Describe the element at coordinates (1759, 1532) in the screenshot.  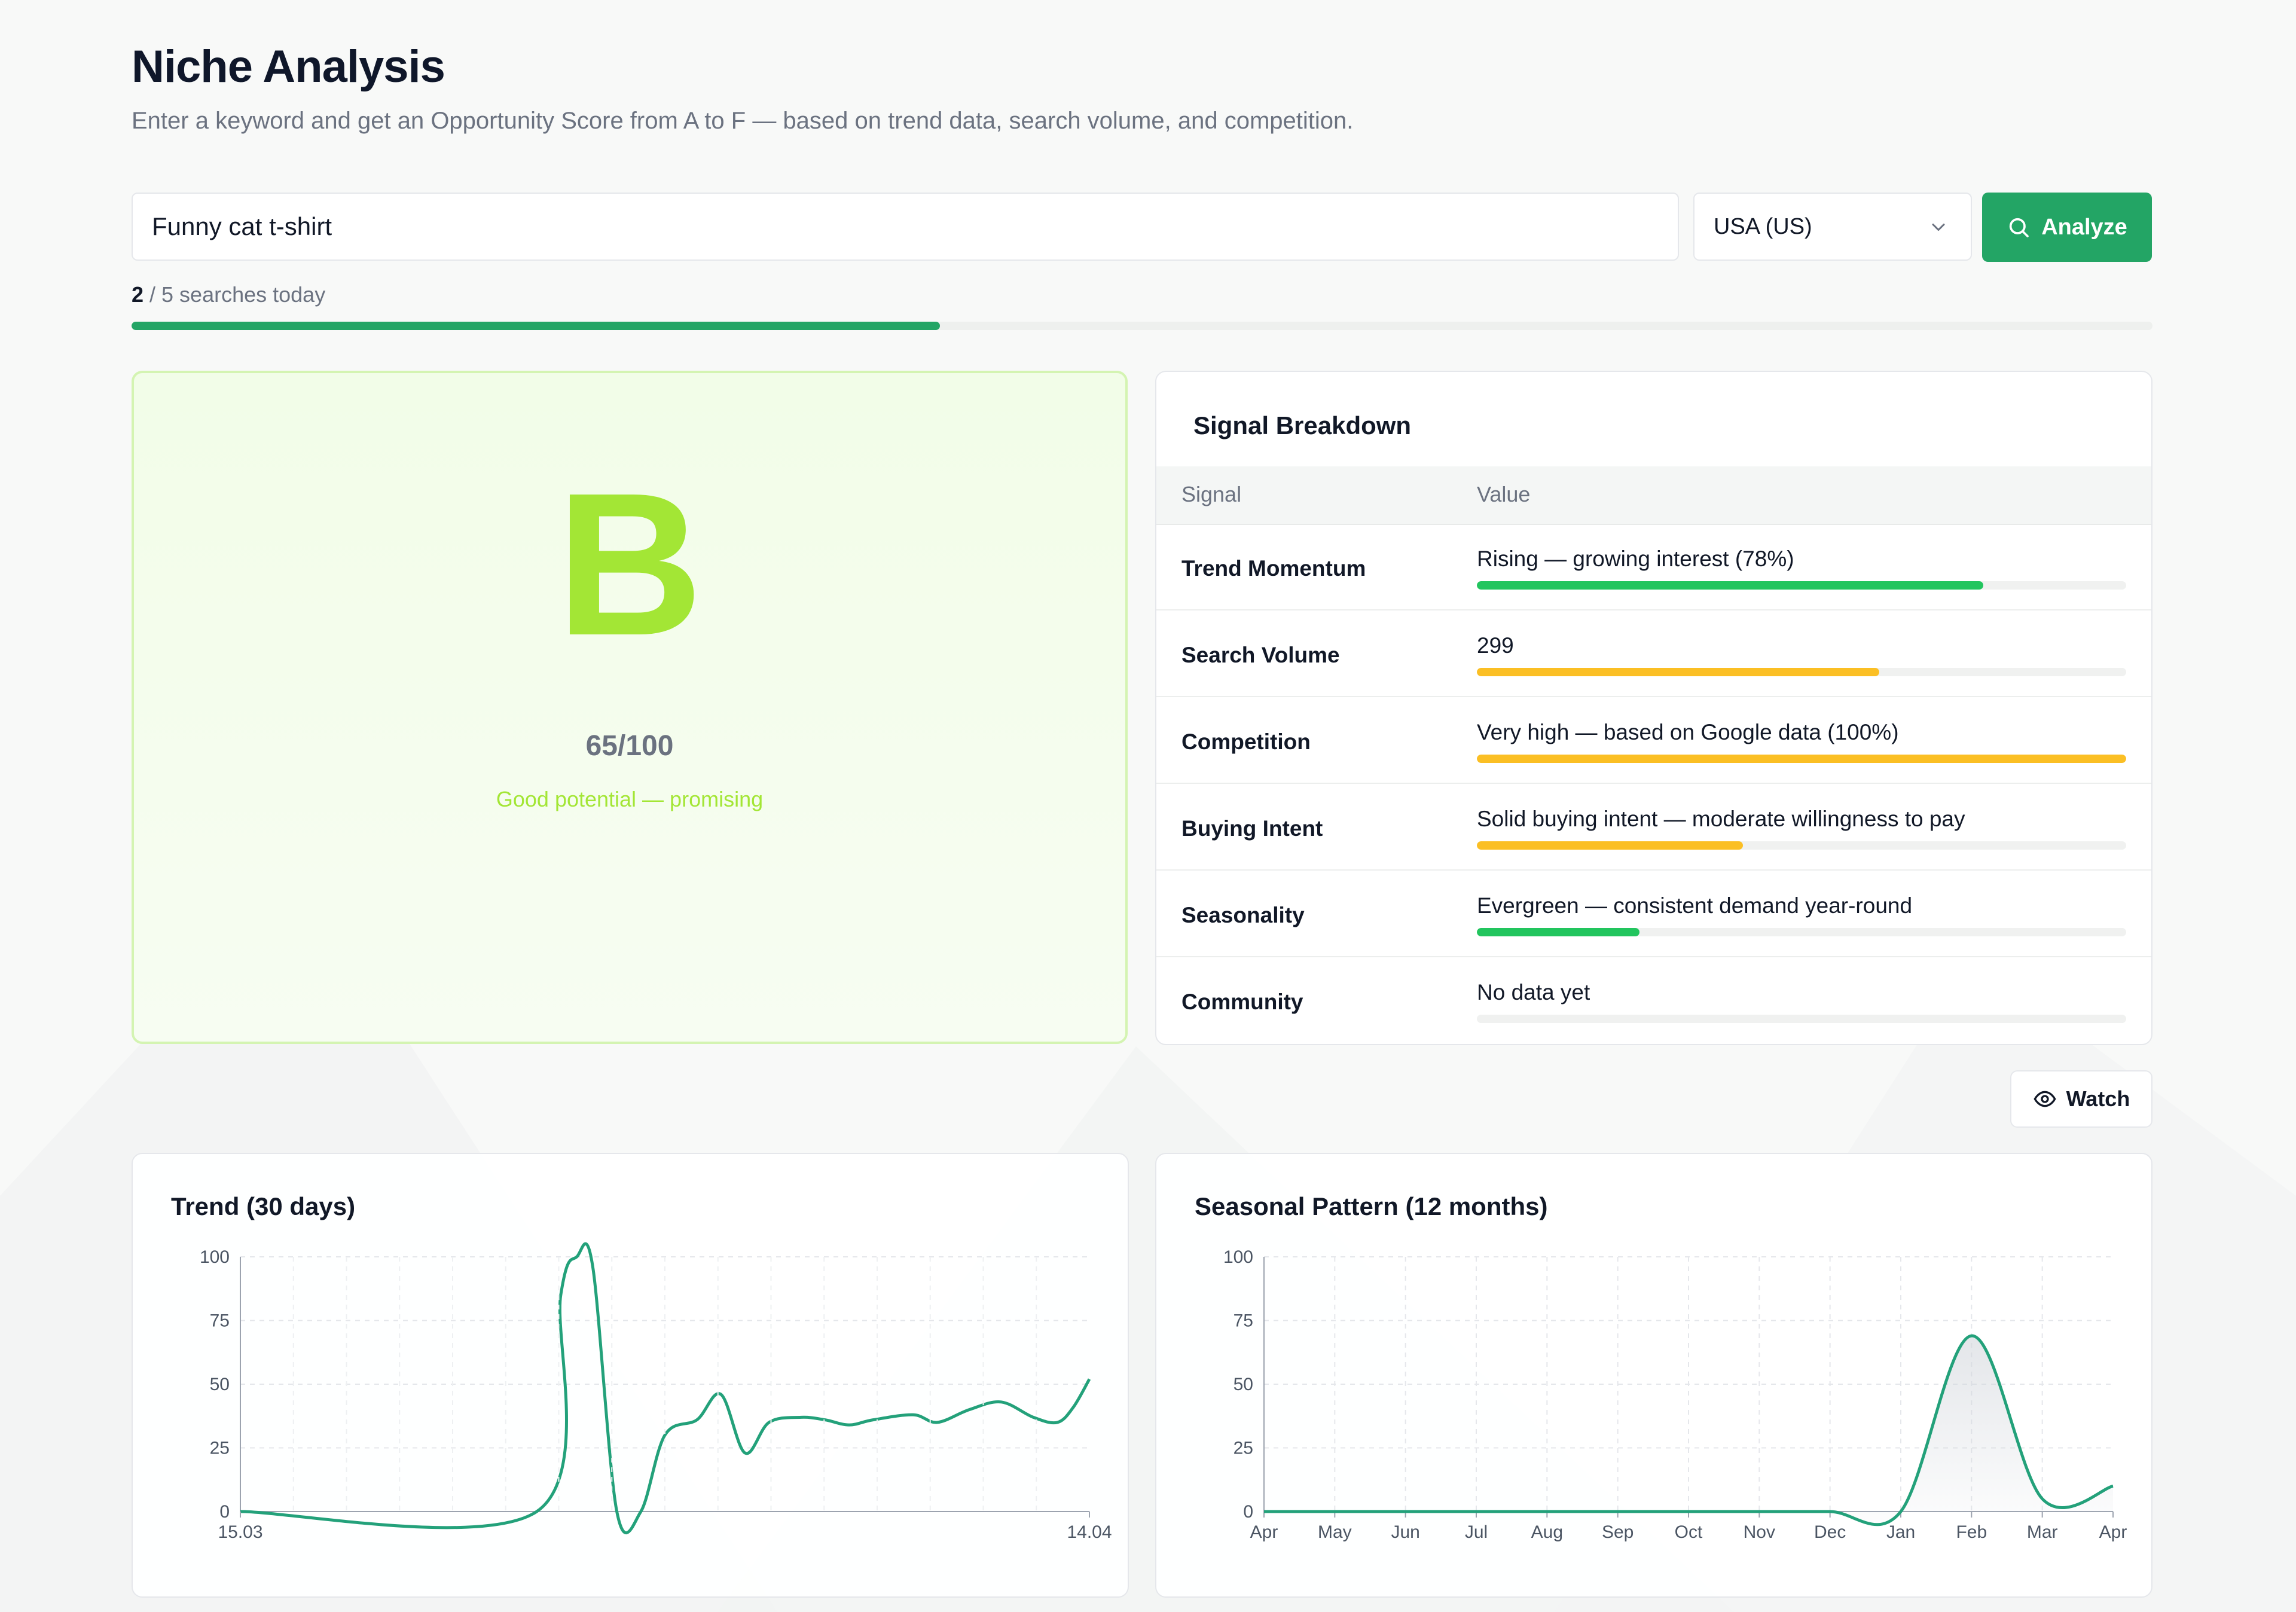
I see `x-tick-label: Nov` at that location.